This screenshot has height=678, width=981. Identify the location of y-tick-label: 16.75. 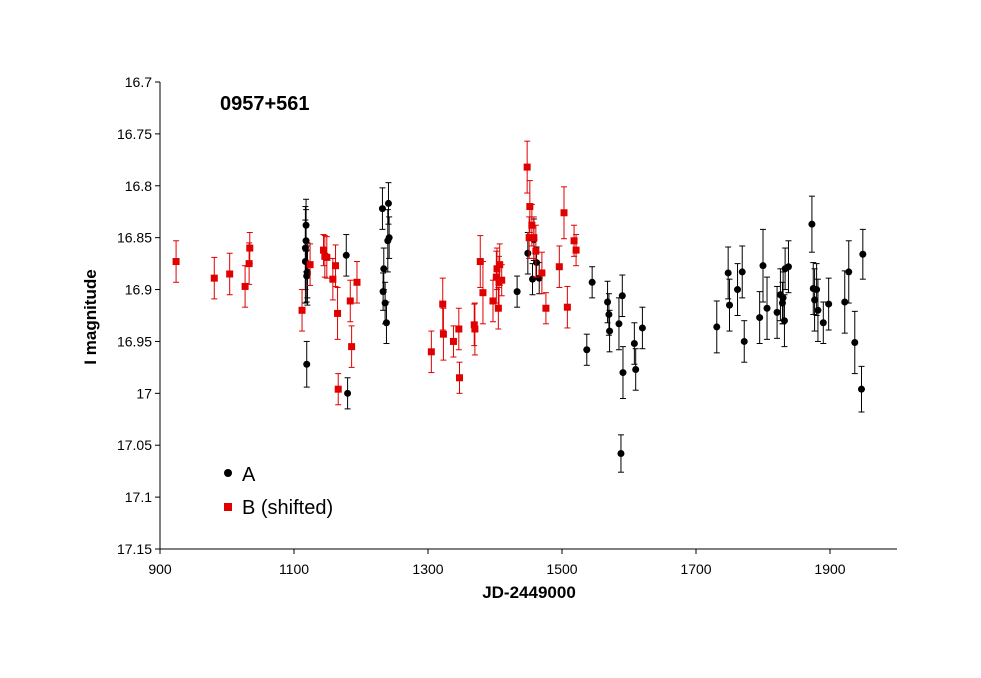
(134, 134).